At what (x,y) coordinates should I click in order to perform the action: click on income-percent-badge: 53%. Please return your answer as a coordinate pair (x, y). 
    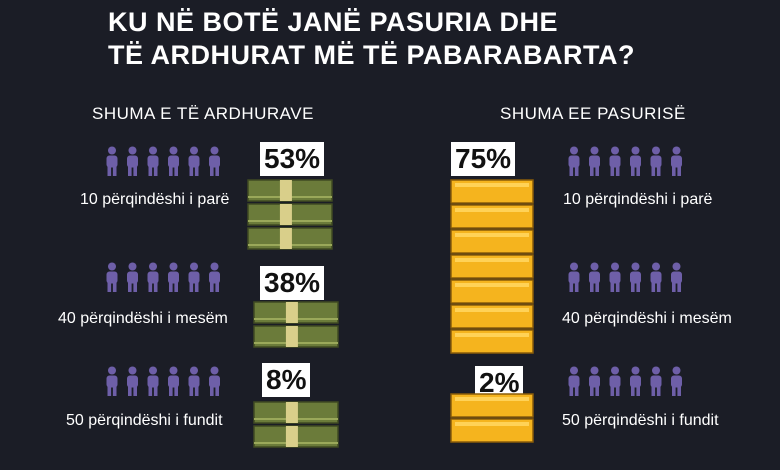
    Looking at the image, I should click on (292, 159).